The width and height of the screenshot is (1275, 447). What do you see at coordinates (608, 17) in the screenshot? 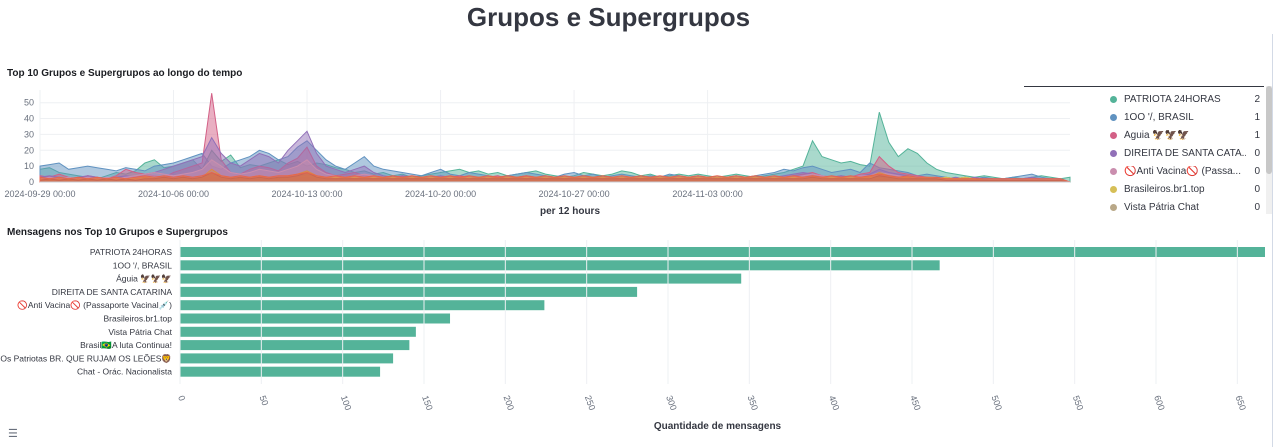
I see `page-title: Grupos e Supergrupos` at bounding box center [608, 17].